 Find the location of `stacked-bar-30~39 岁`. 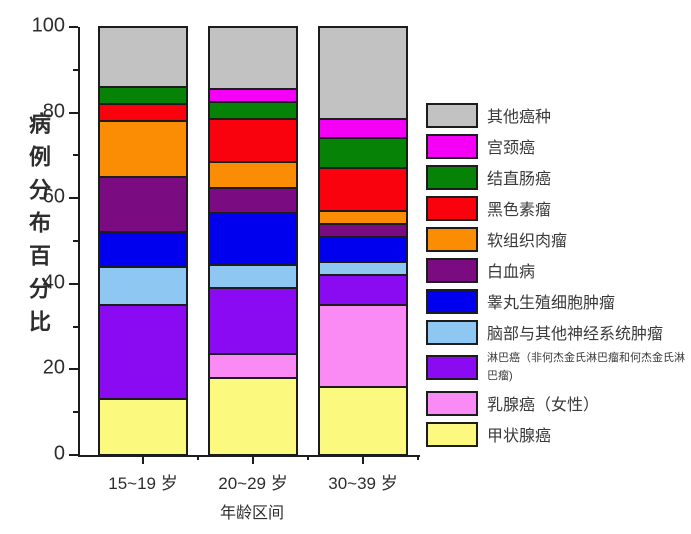

stacked-bar-30~39 岁 is located at coordinates (363, 241).